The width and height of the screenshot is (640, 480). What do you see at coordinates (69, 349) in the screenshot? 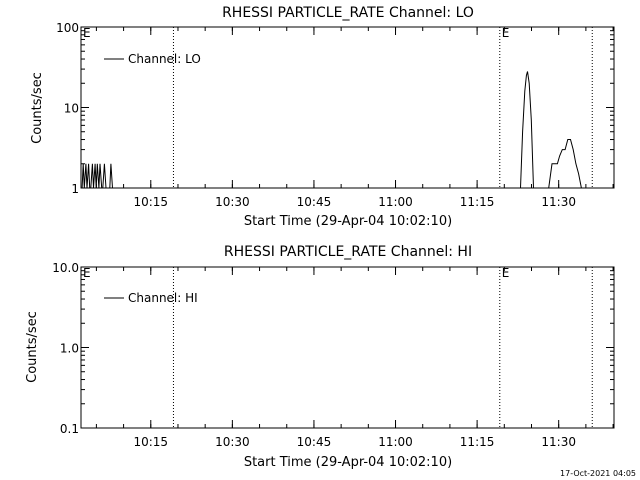
I see `y-tick-label-hi: 1.0` at bounding box center [69, 349].